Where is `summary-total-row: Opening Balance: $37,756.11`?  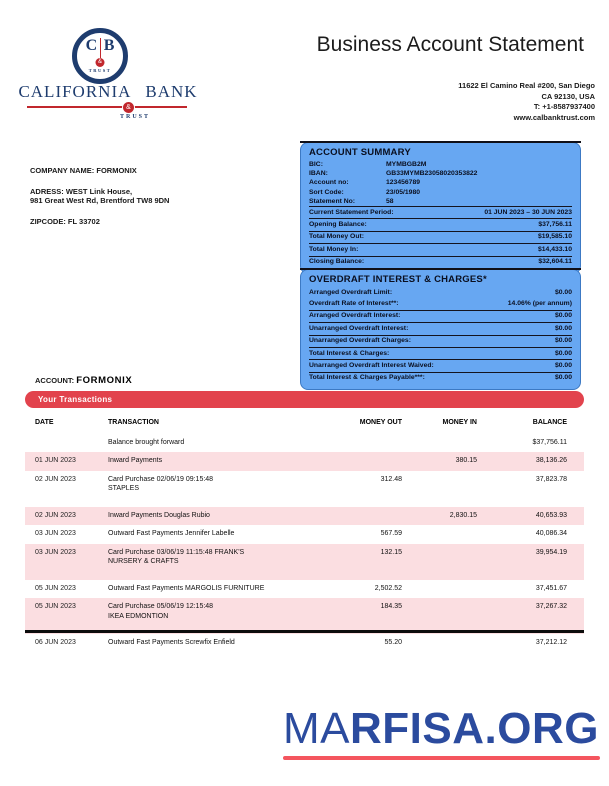 summary-total-row: Opening Balance: $37,756.11 is located at coordinates (440, 224).